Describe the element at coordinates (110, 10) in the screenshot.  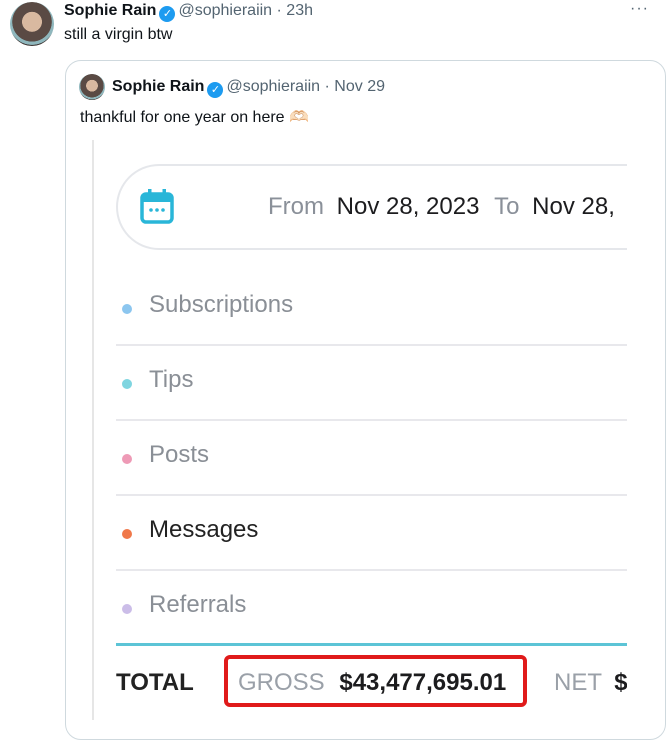
I see `author-name: Sophie Rain` at that location.